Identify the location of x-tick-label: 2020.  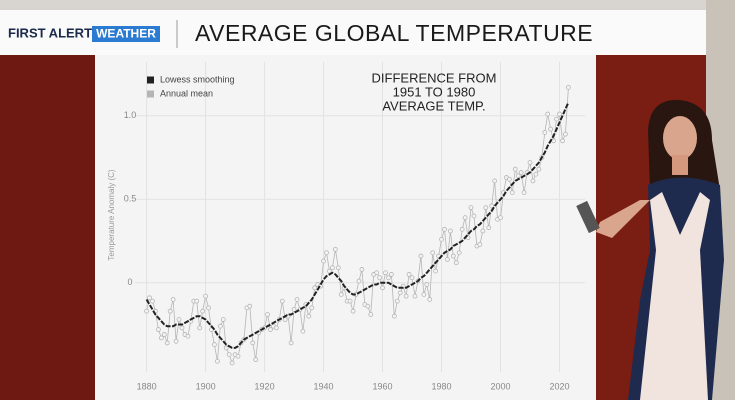
(559, 386).